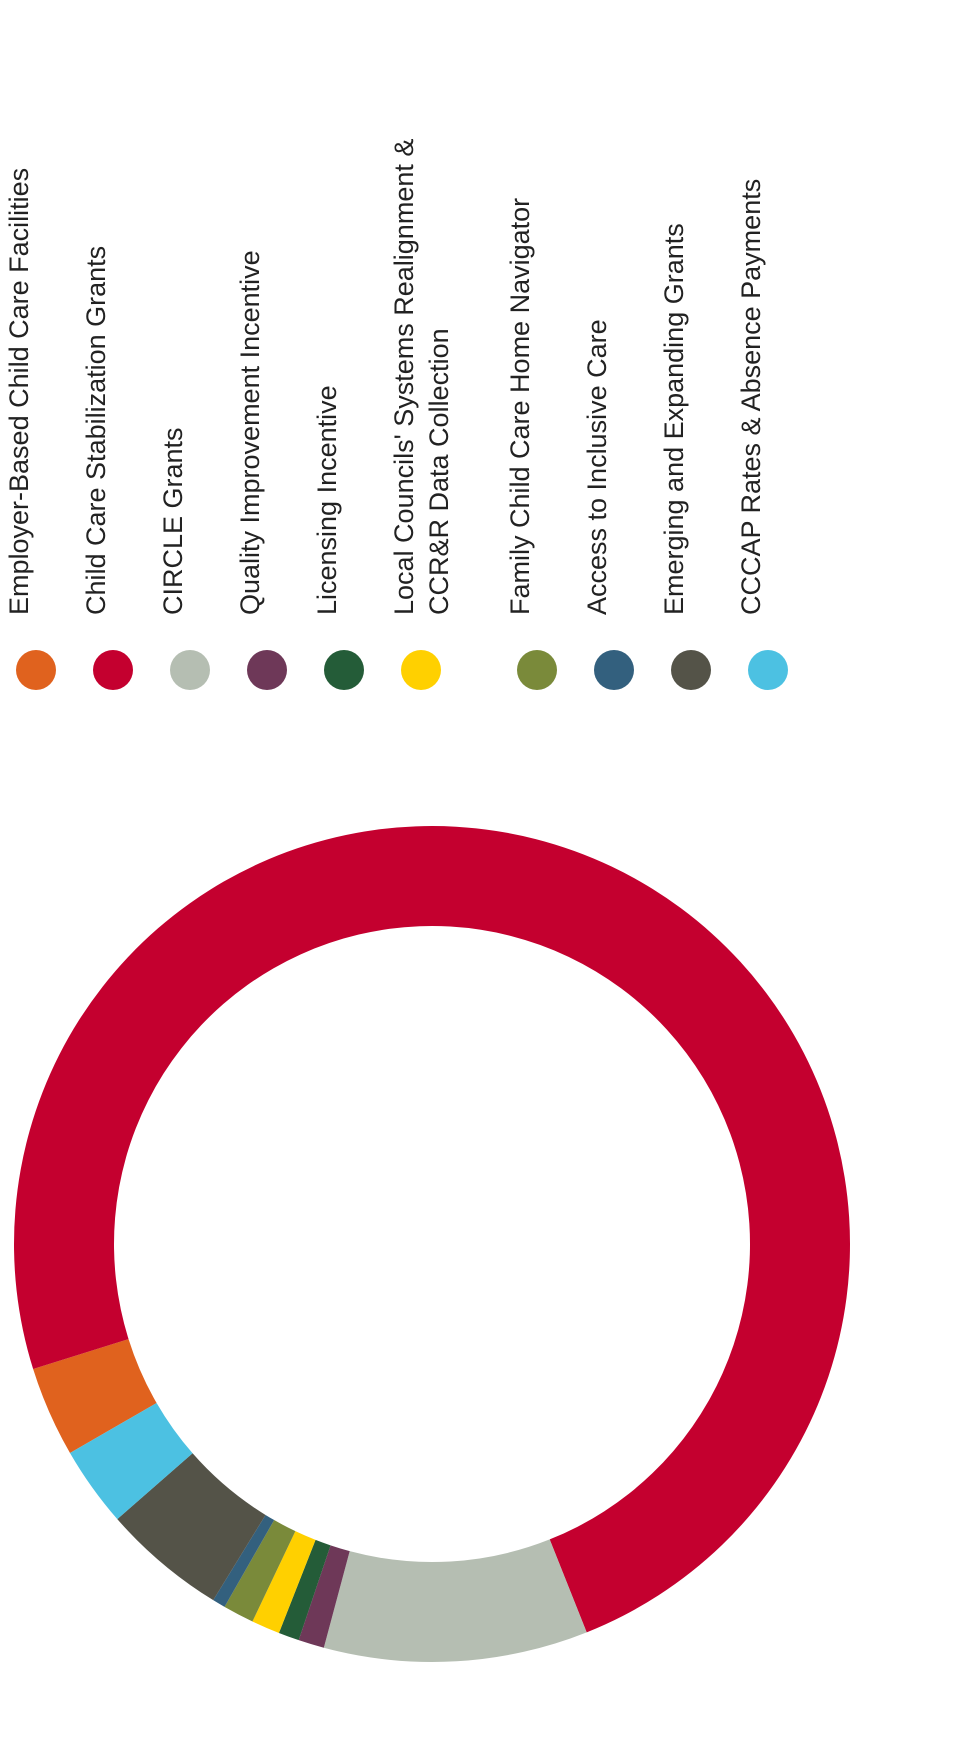  What do you see at coordinates (674, 419) in the screenshot?
I see `legend-label: Emerging and Expanding Grants` at bounding box center [674, 419].